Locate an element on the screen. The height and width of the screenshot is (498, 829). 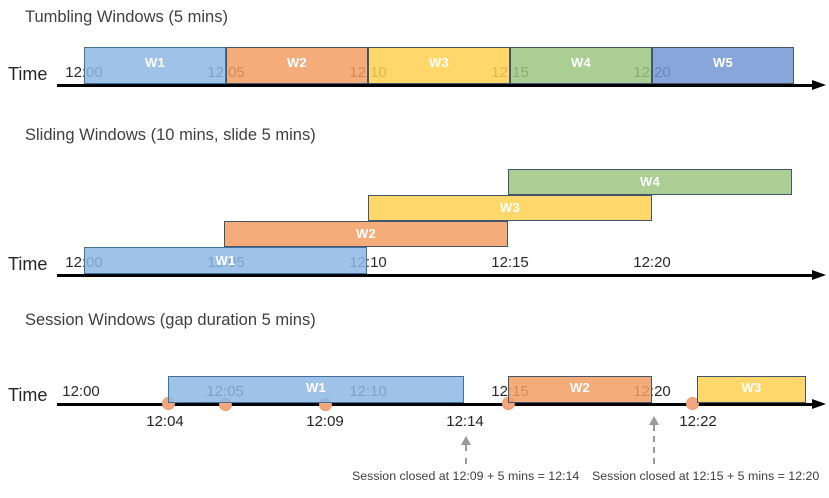
sliding-section-title: Sliding Windows (10 mins, slide 5 mins) is located at coordinates (170, 135).